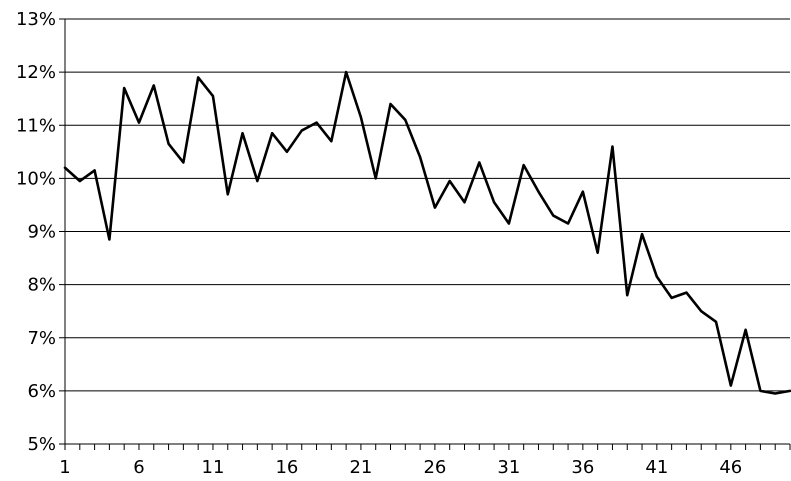 This screenshot has width=791, height=481. Describe the element at coordinates (36, 72) in the screenshot. I see `y-tick-label: 12%` at that location.